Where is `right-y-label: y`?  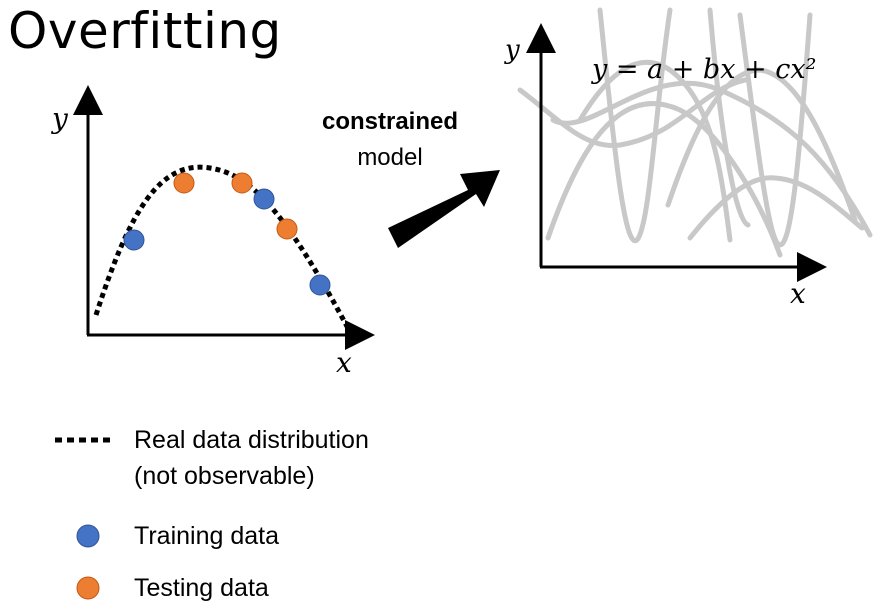
right-y-label: y is located at coordinates (512, 50).